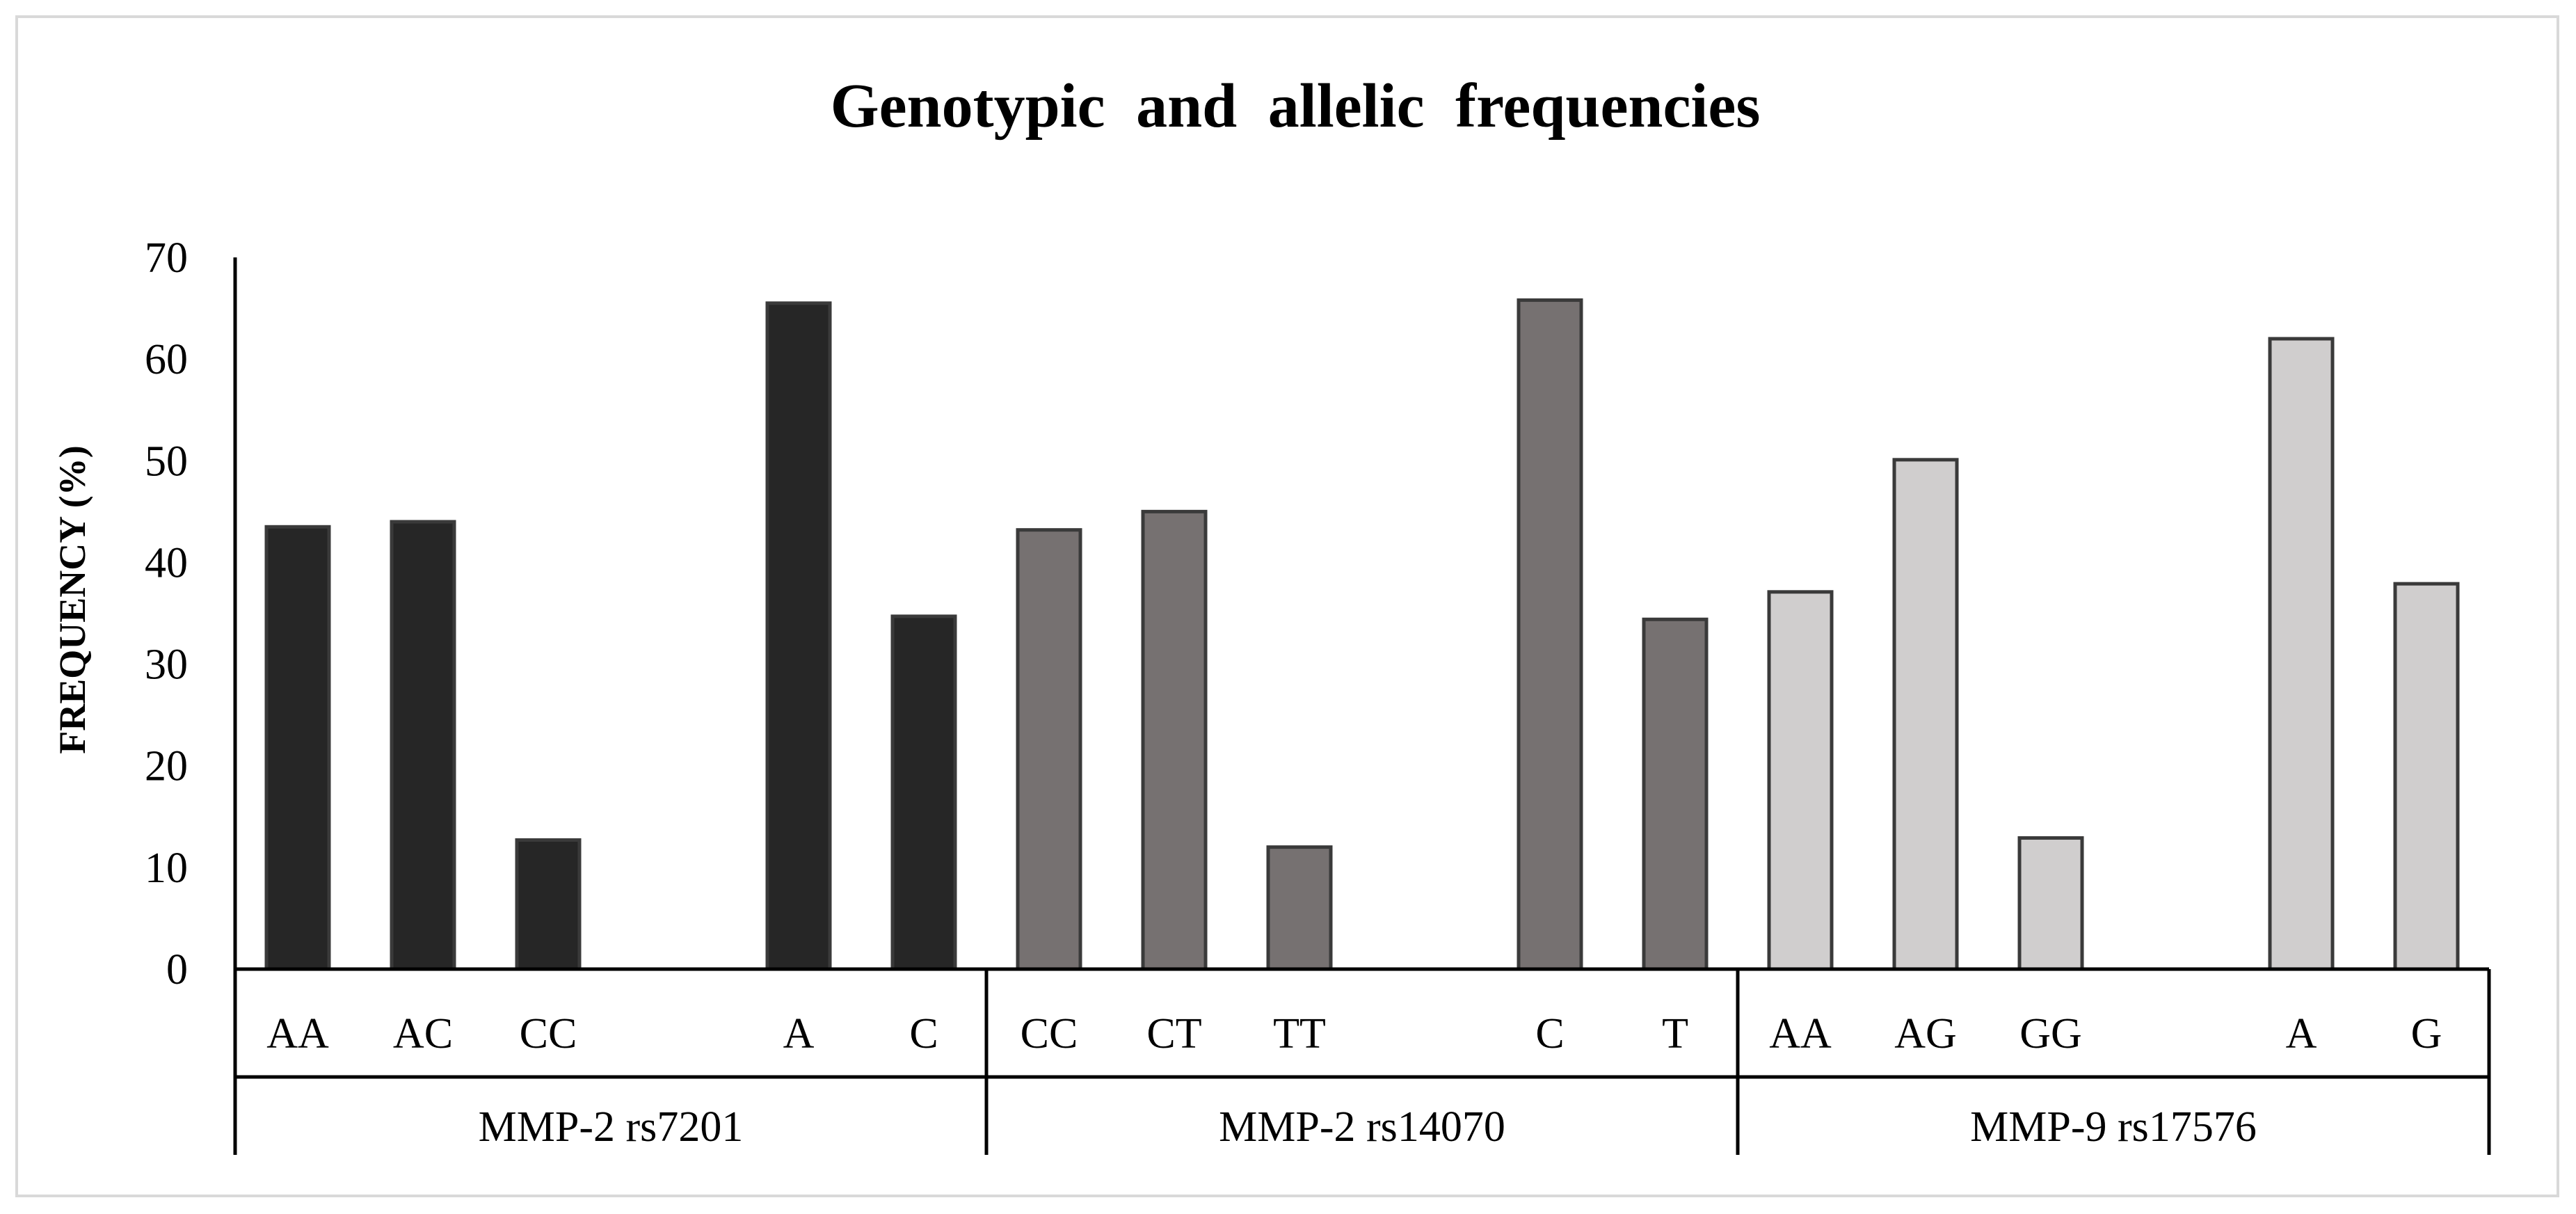 Image resolution: width=2576 pixels, height=1214 pixels. Describe the element at coordinates (1354, 1033) in the screenshot. I see `x-tick-labels: AA AC CC A C CC CT TT C T AA AG GG A G` at that location.